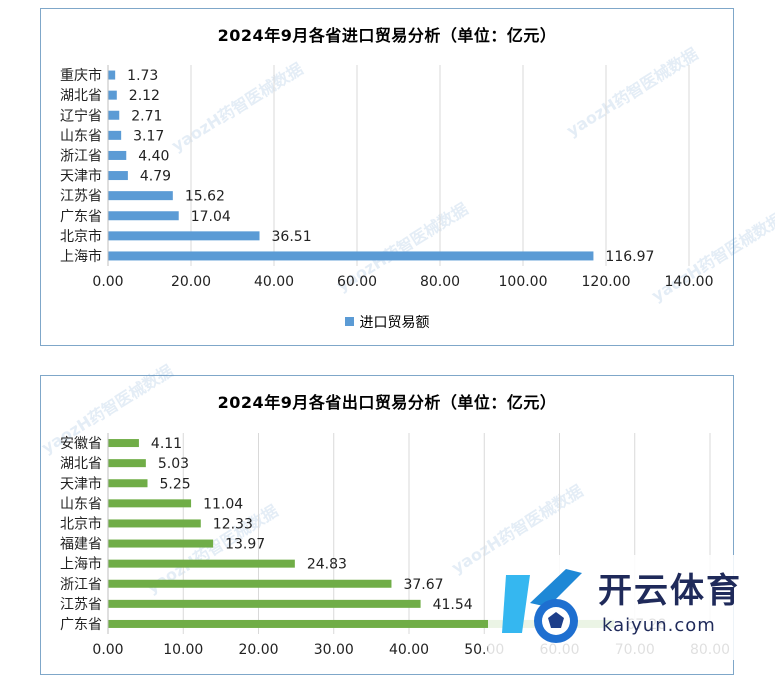  Describe the element at coordinates (166, 444) in the screenshot. I see `data-label: 4.11` at that location.